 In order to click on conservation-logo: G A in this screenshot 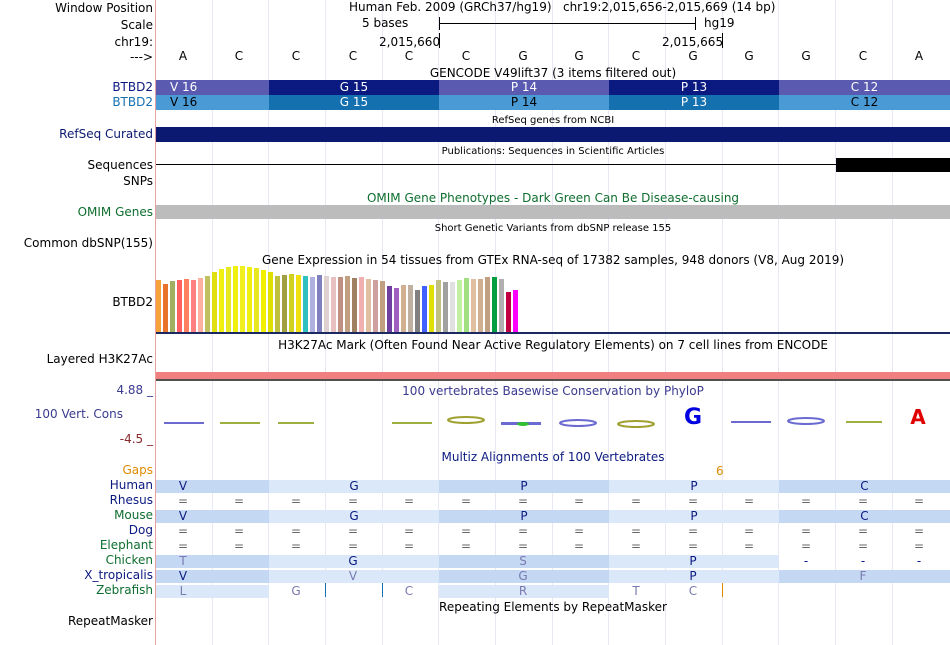, I will do `click(553, 415)`.